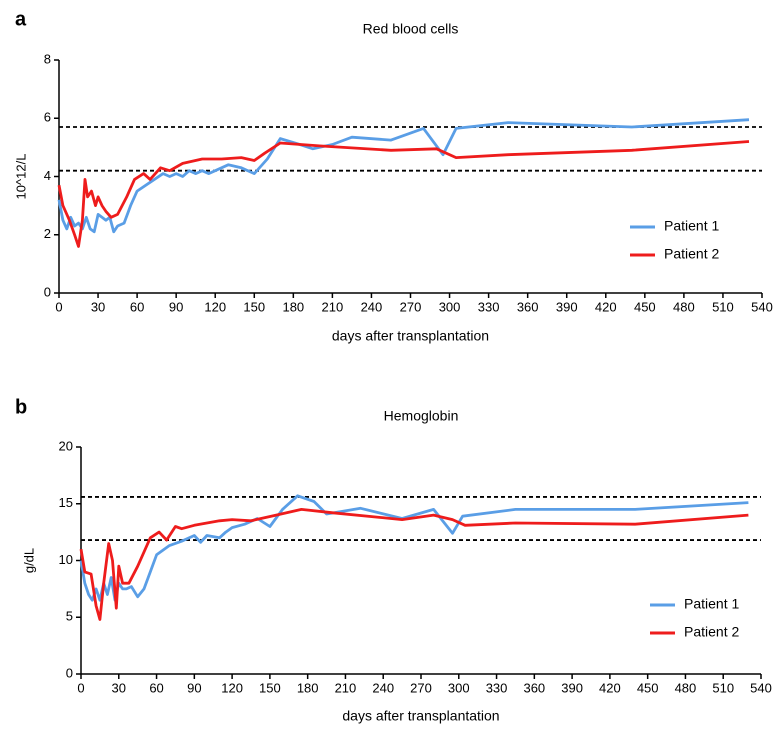  Describe the element at coordinates (411, 29) in the screenshot. I see `chart-title: Red blood cells` at that location.